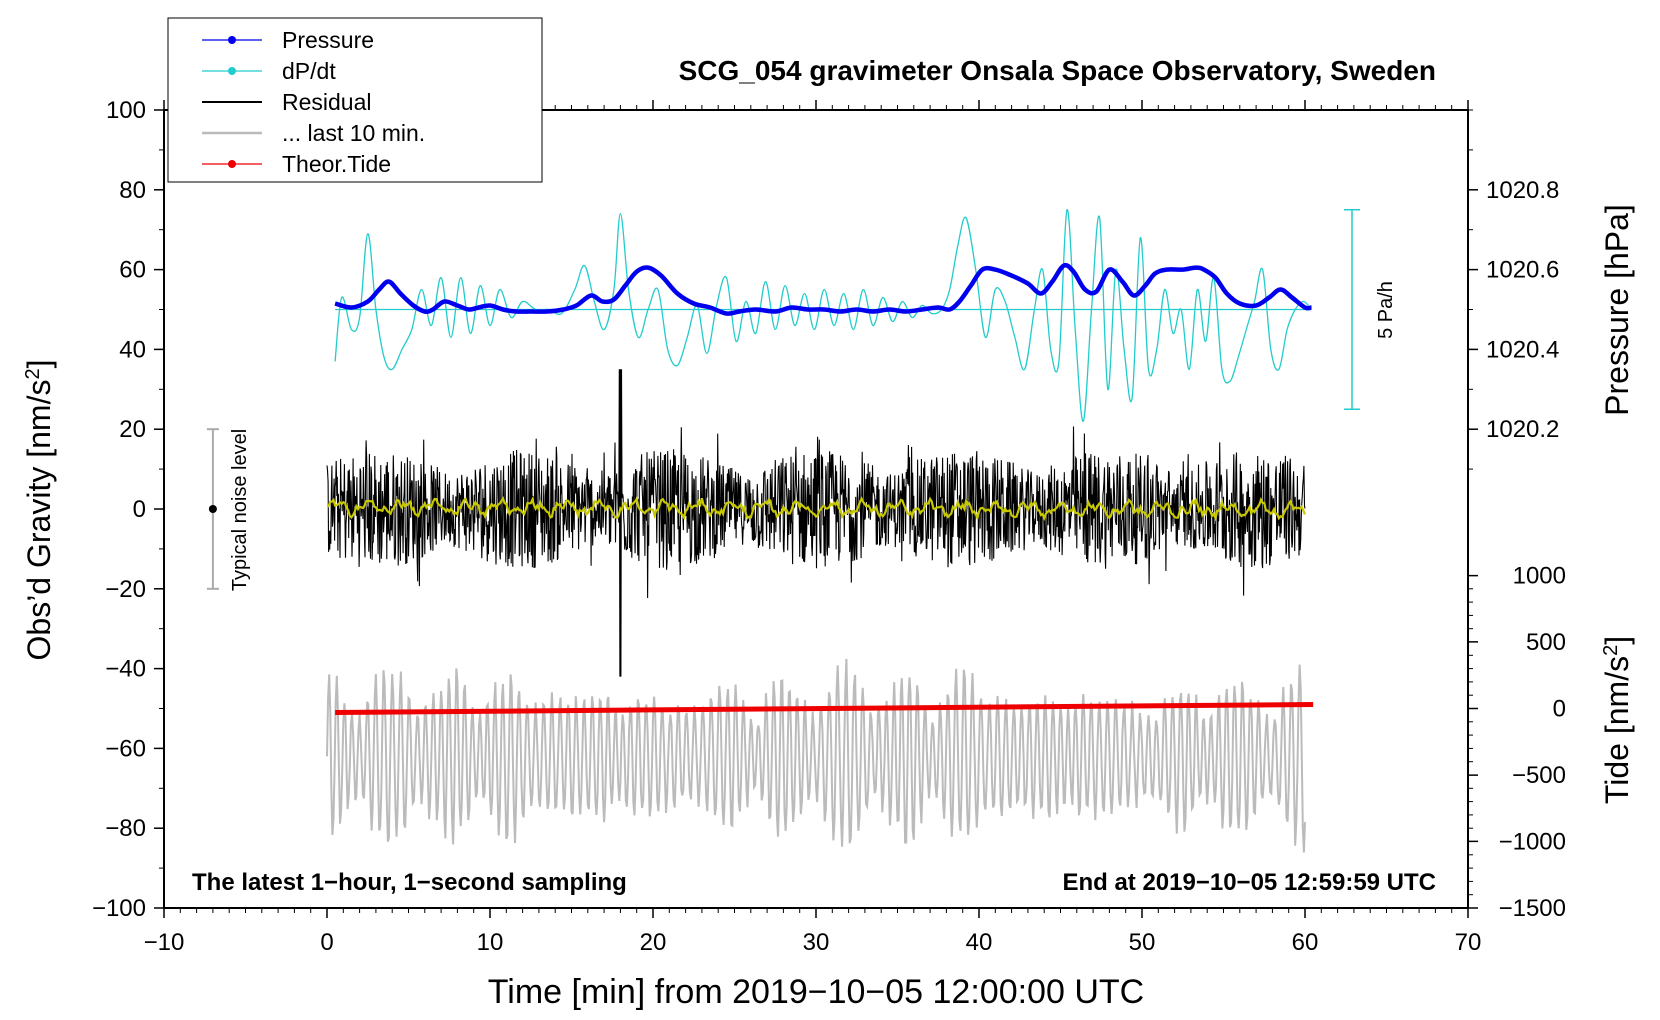  Describe the element at coordinates (125, 748) in the screenshot. I see `y-tick-label-left: −60` at that location.